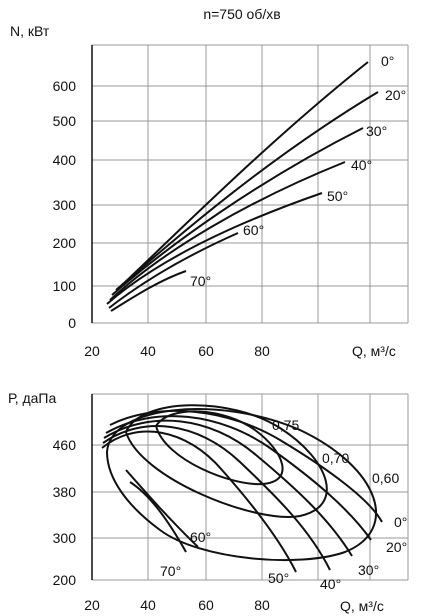 The height and width of the screenshot is (616, 424). Describe the element at coordinates (65, 86) in the screenshot. I see `y-tick-label: 600` at that location.